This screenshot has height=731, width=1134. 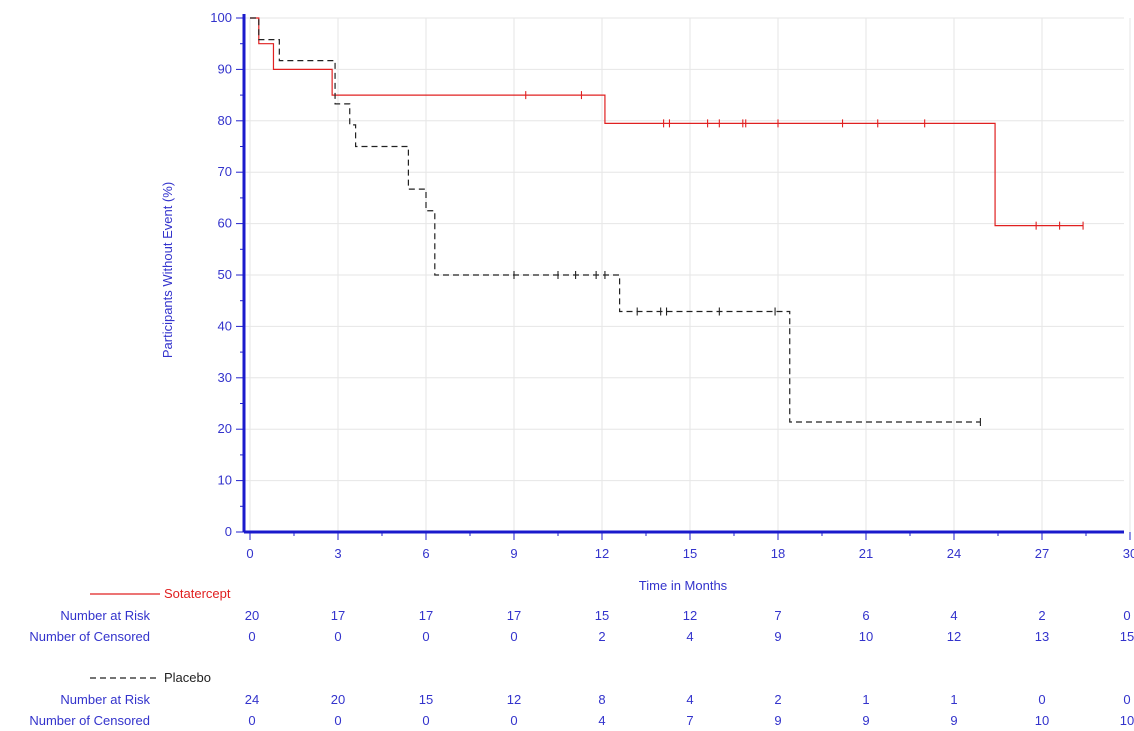 What do you see at coordinates (225, 428) in the screenshot?
I see `y-tick-label: 20` at bounding box center [225, 428].